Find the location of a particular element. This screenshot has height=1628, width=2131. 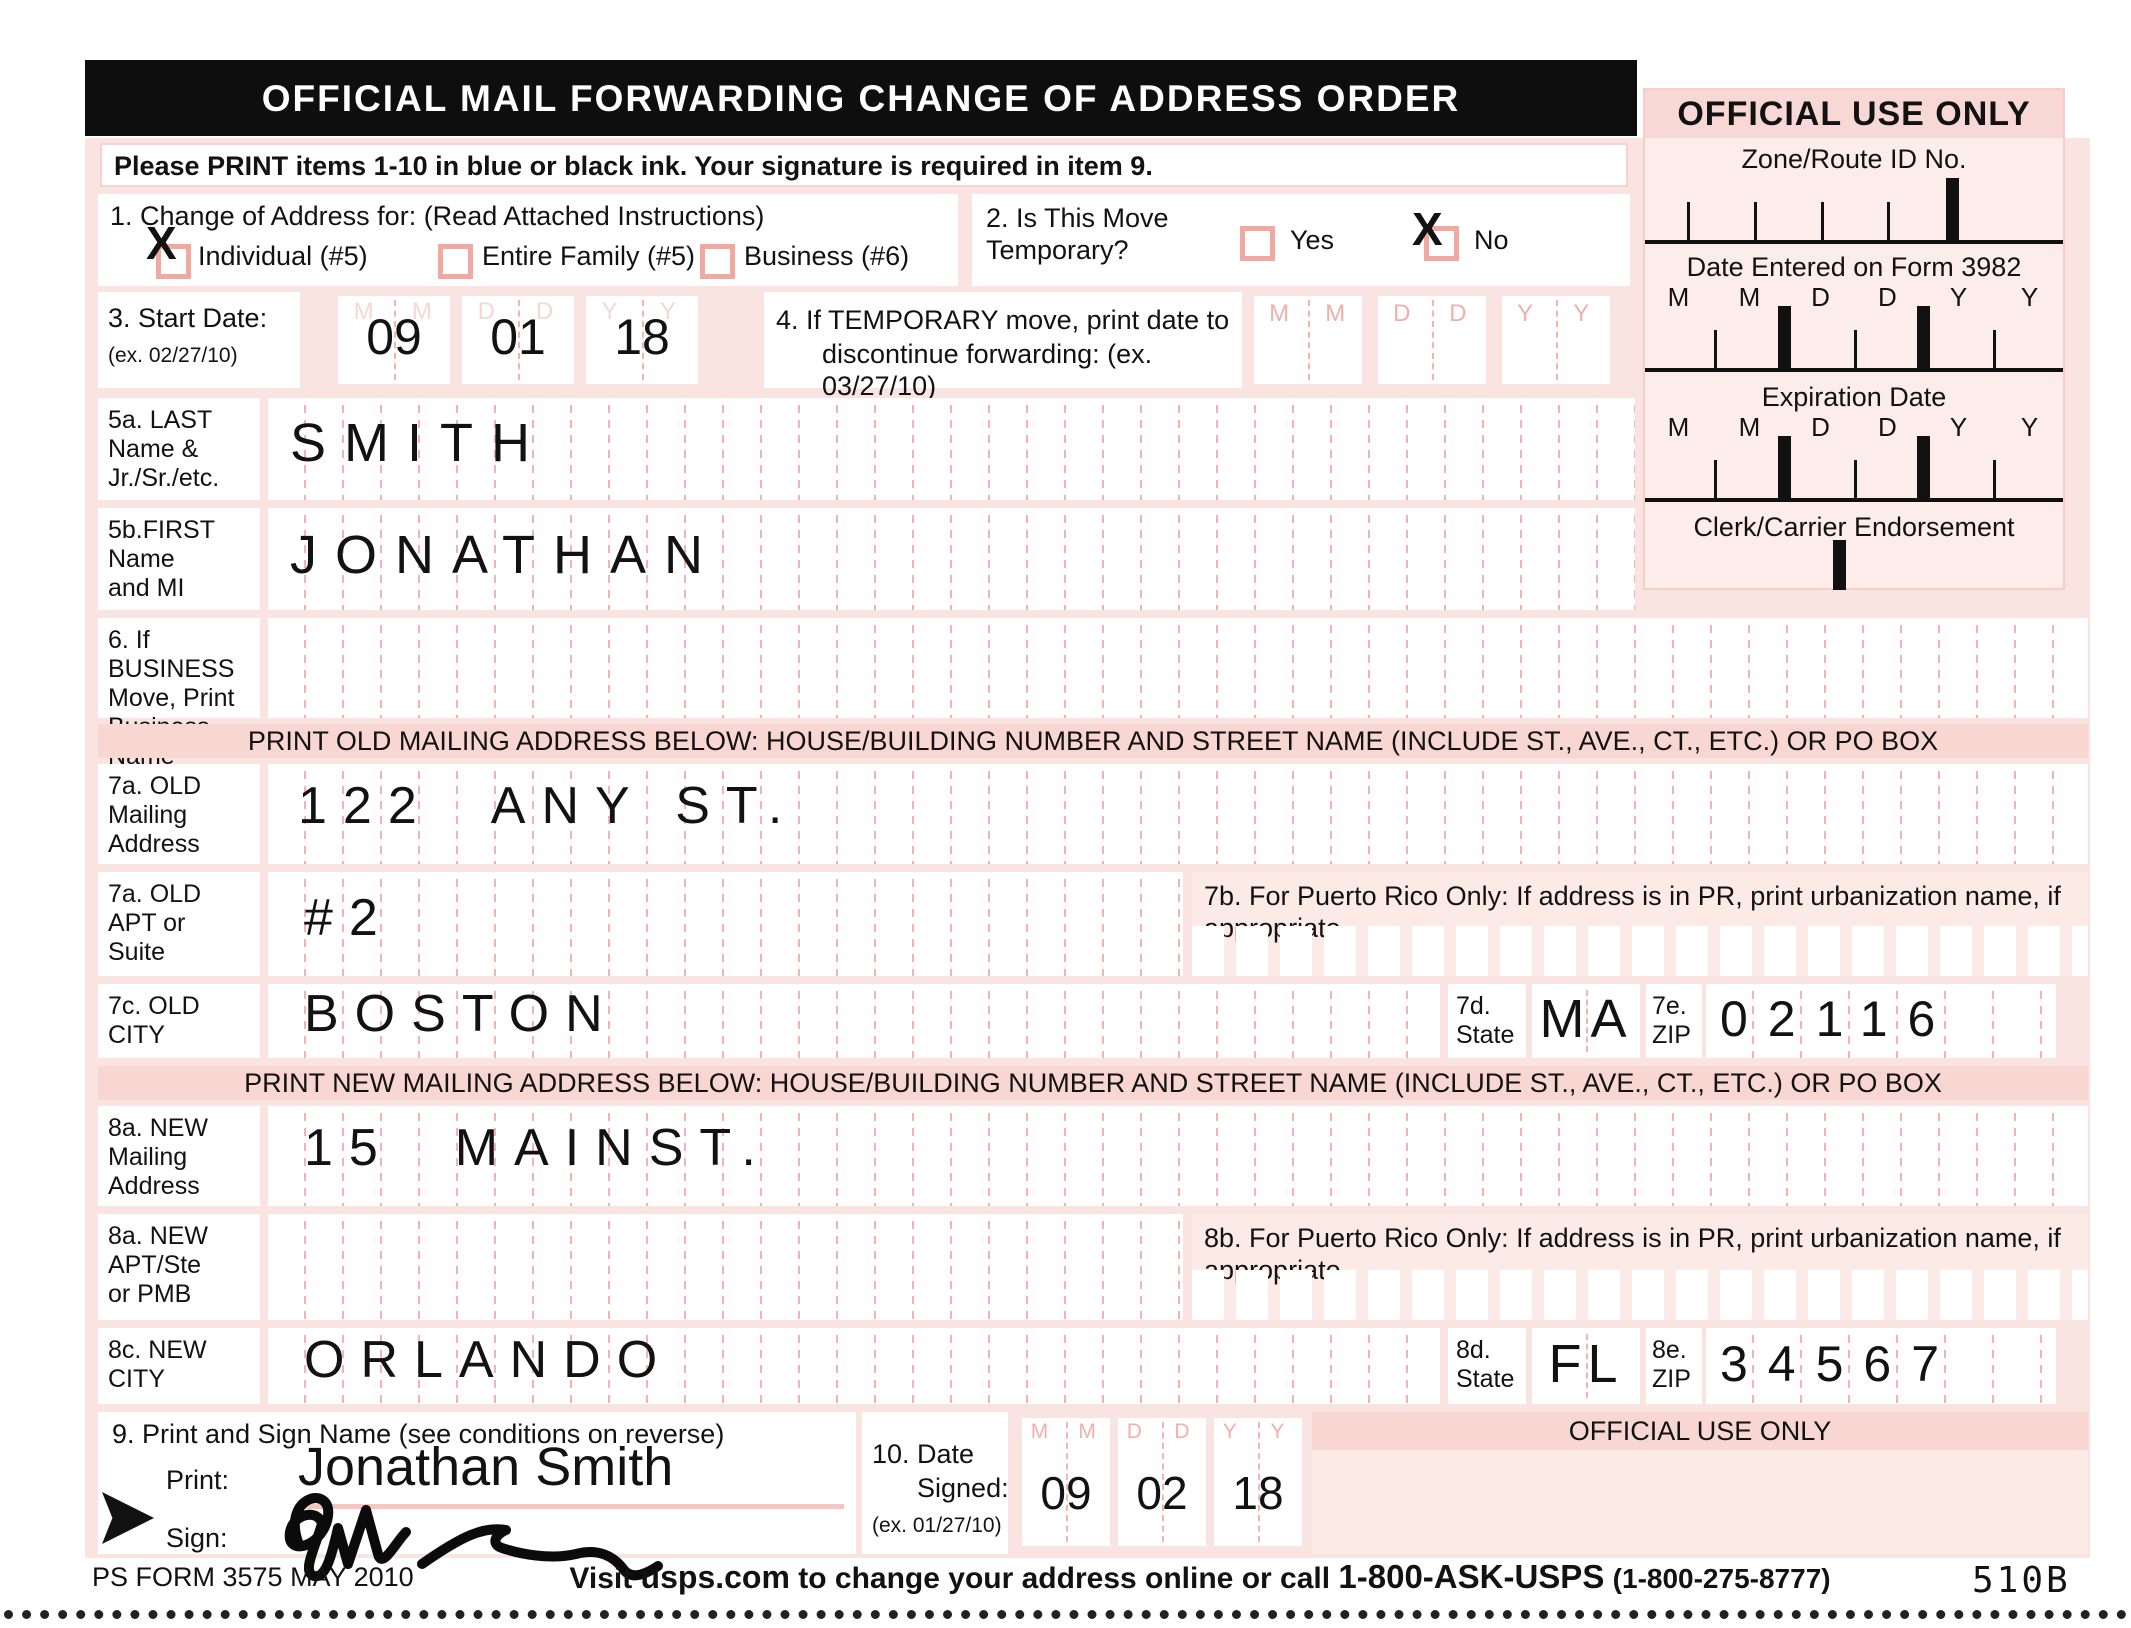

item7d-labelbox: 7d. State is located at coordinates (1487, 1021).